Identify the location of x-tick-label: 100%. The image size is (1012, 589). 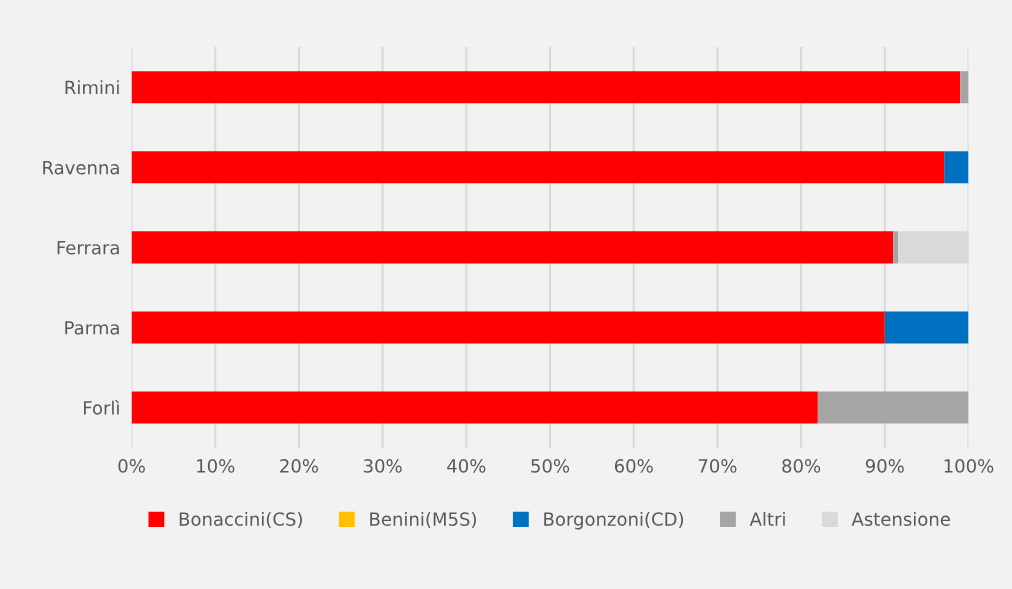
(969, 466).